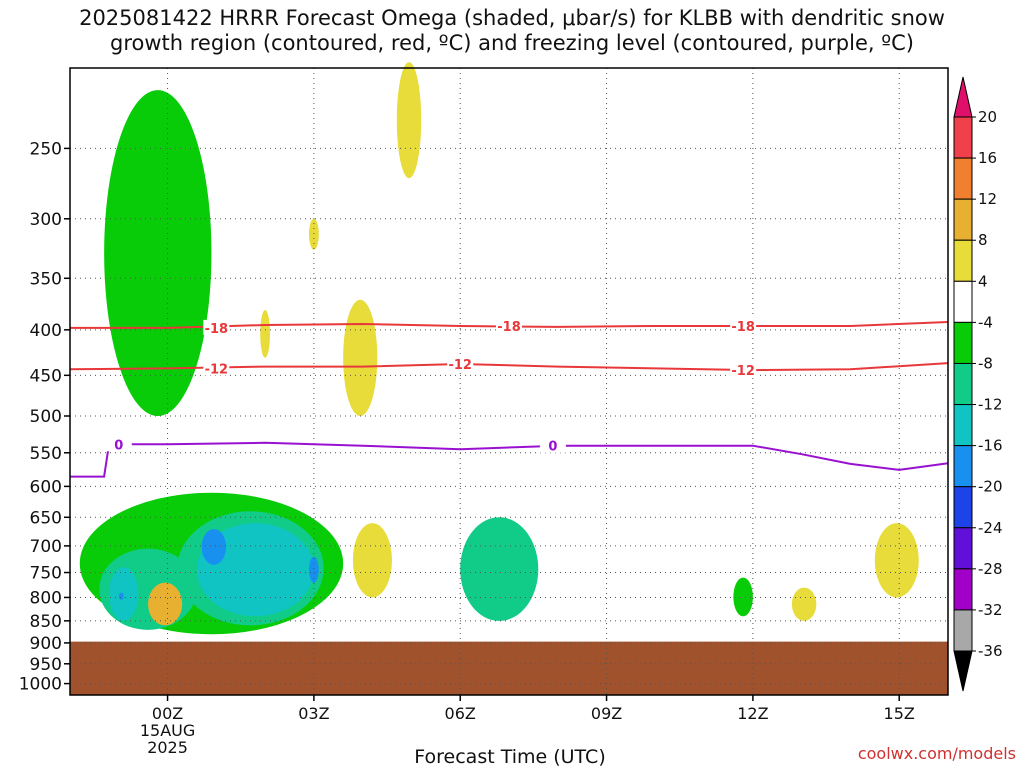 The image size is (1024, 768). I want to click on contour-label-3: -12, so click(217, 369).